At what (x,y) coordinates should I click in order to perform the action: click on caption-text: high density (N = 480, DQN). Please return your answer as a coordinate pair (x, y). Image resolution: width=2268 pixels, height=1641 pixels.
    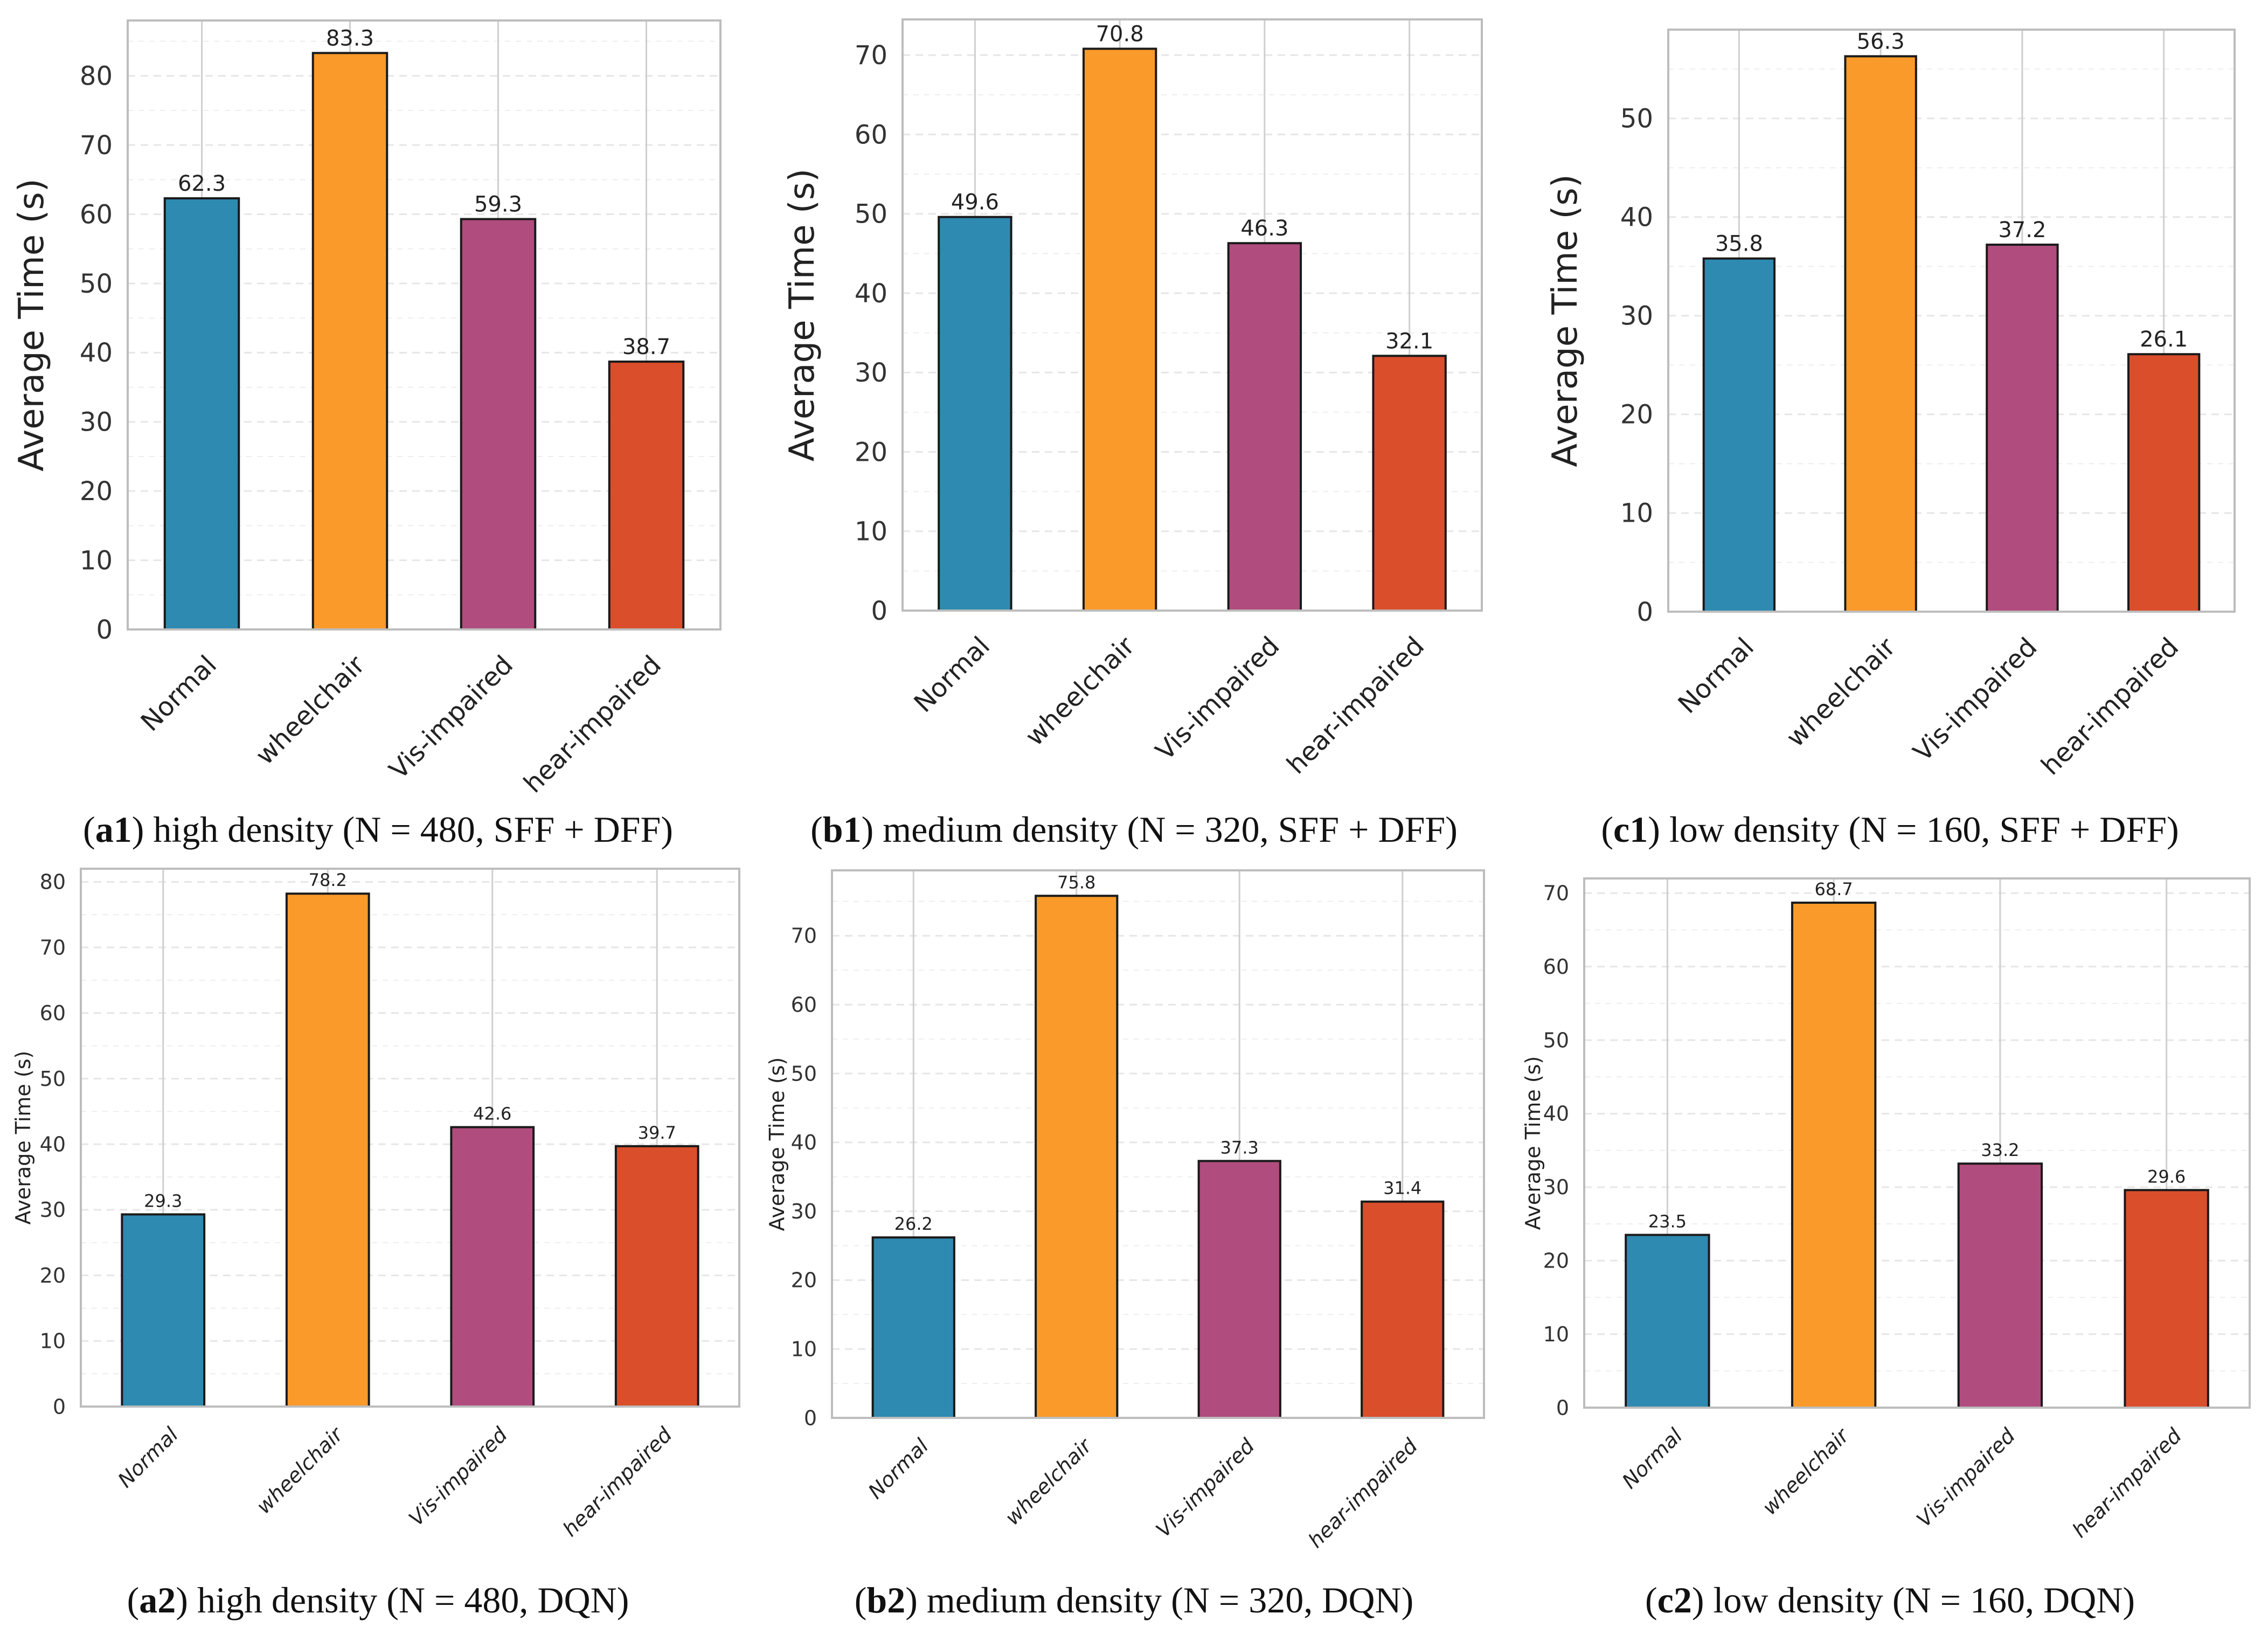
    Looking at the image, I should click on (413, 1600).